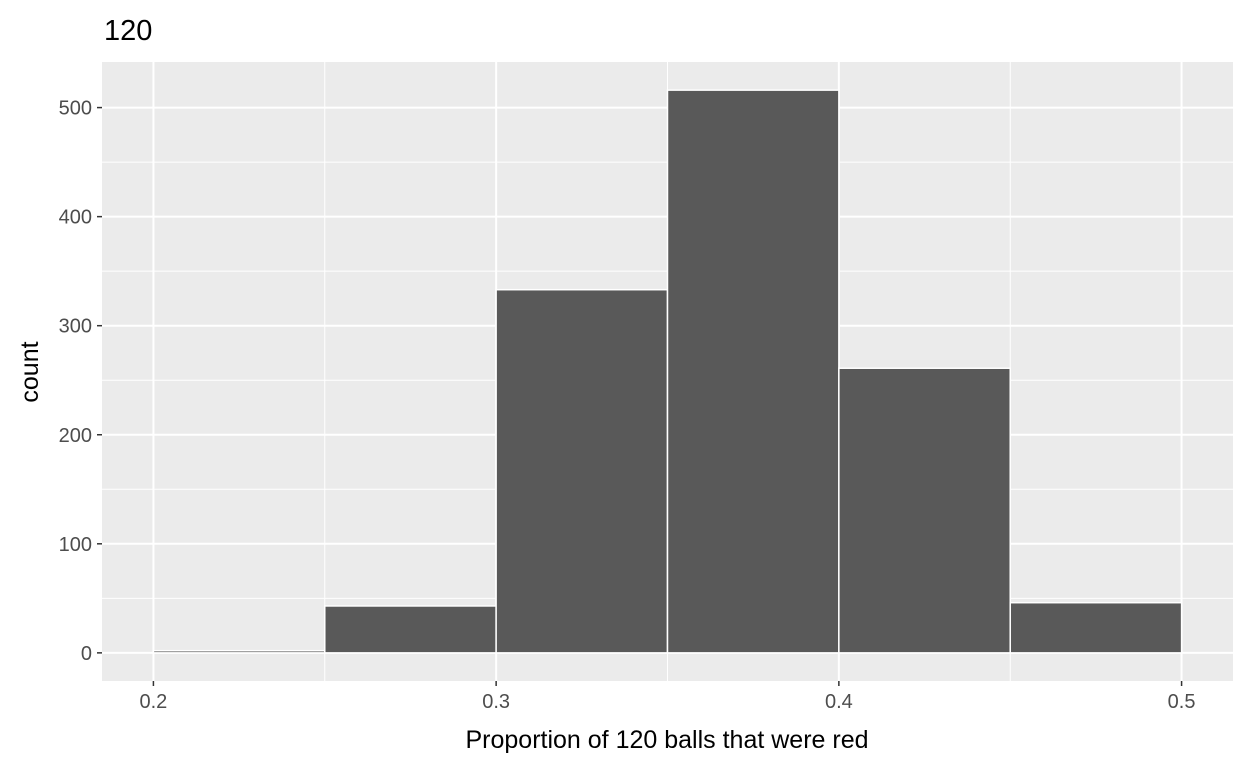 Image resolution: width=1248 pixels, height=768 pixels. Describe the element at coordinates (668, 697) in the screenshot. I see `x-axis: 0.2 0.3 0.4 0.5` at that location.